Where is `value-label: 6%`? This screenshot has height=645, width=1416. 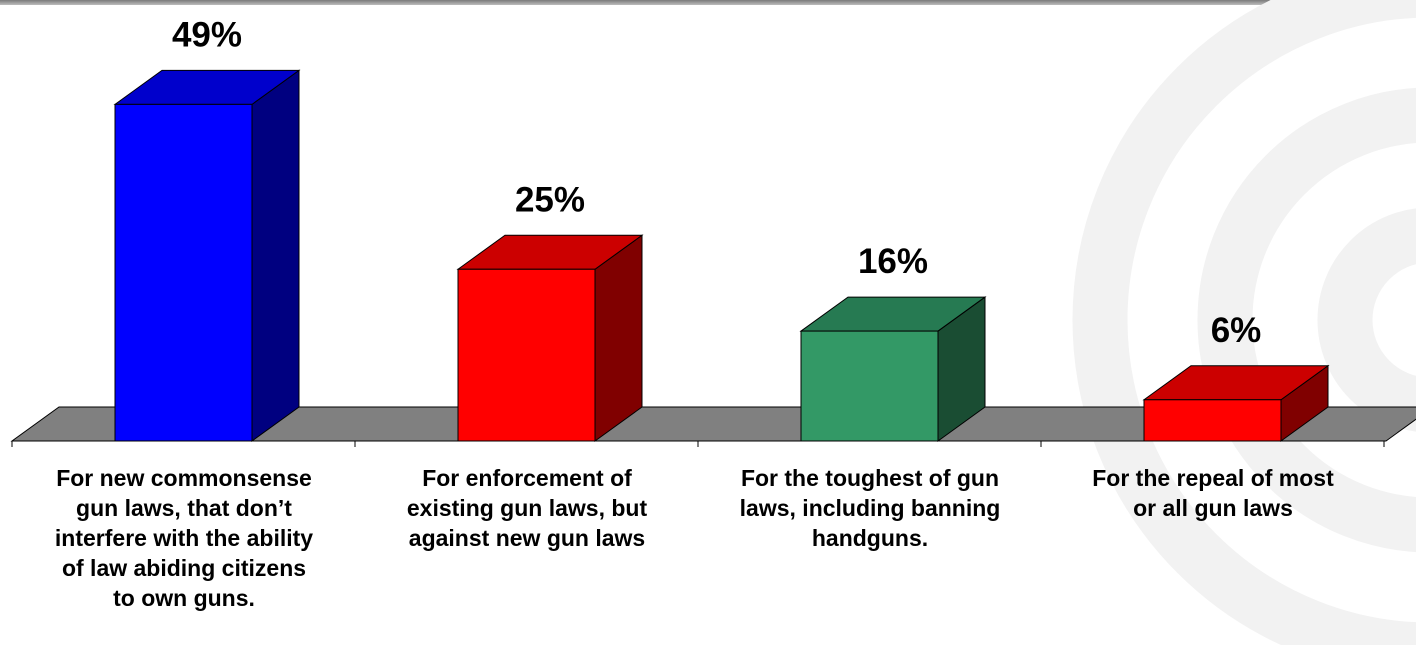
value-label: 6% is located at coordinates (1236, 330).